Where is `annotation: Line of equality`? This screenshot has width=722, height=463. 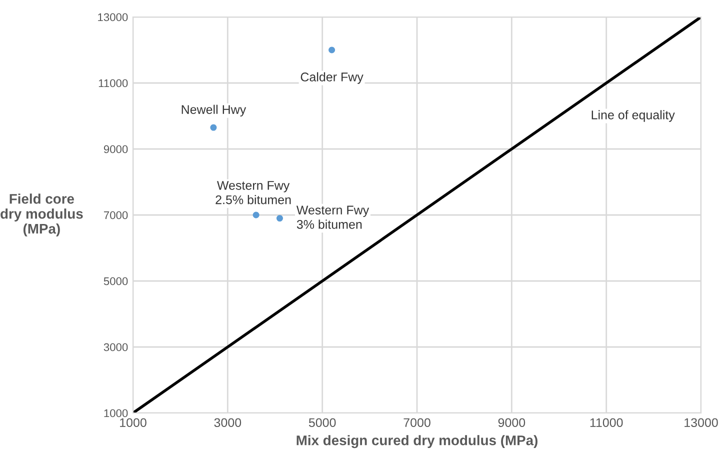 annotation: Line of equality is located at coordinates (633, 116).